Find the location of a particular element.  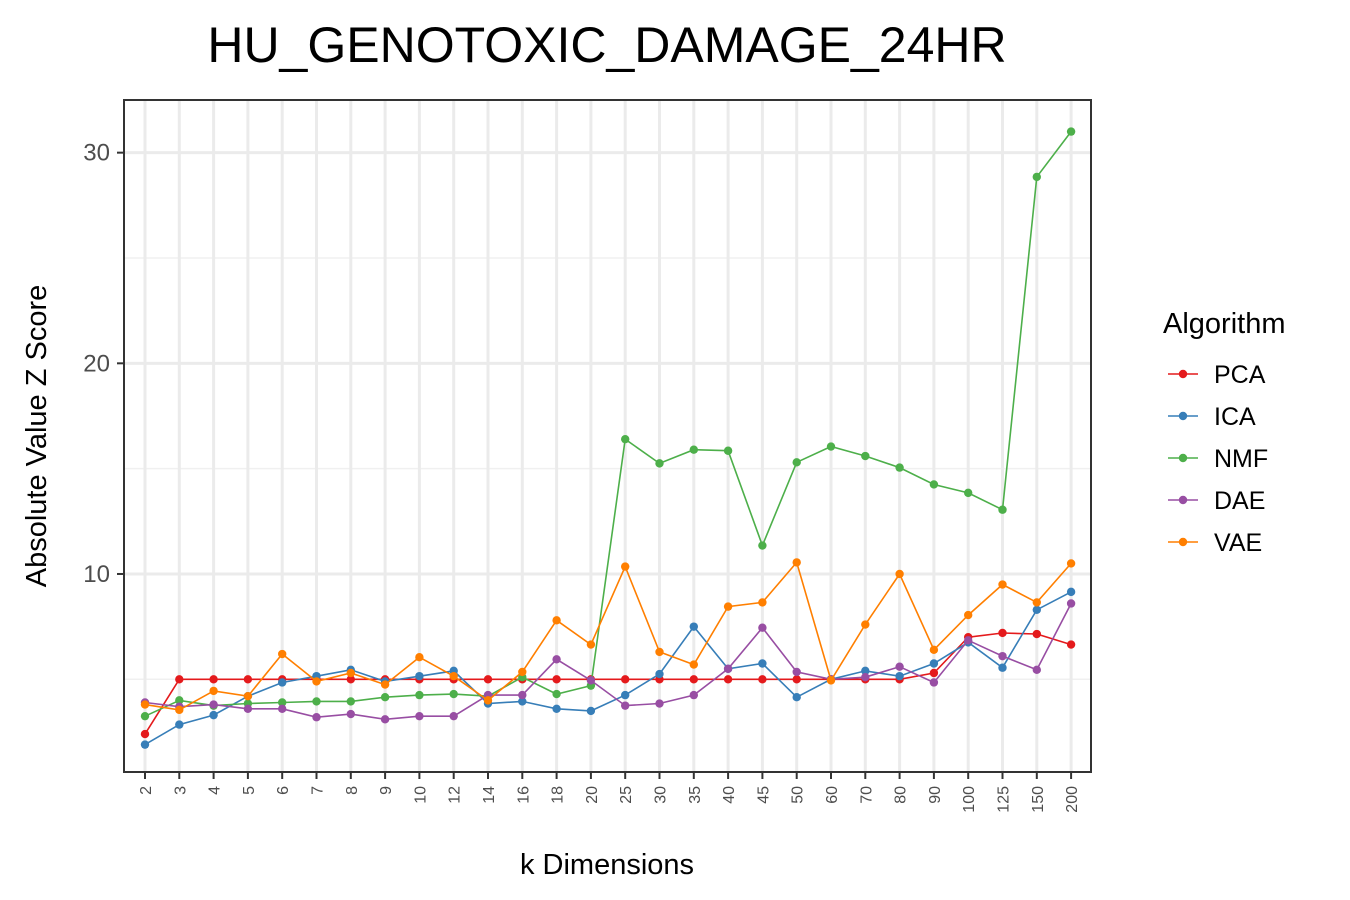

x-tick-label: 8 is located at coordinates (352, 790).